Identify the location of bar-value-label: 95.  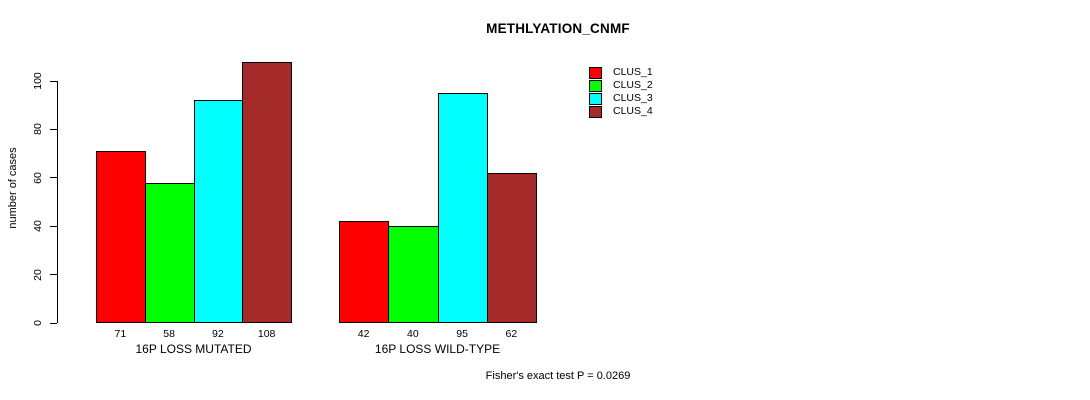
(462, 334).